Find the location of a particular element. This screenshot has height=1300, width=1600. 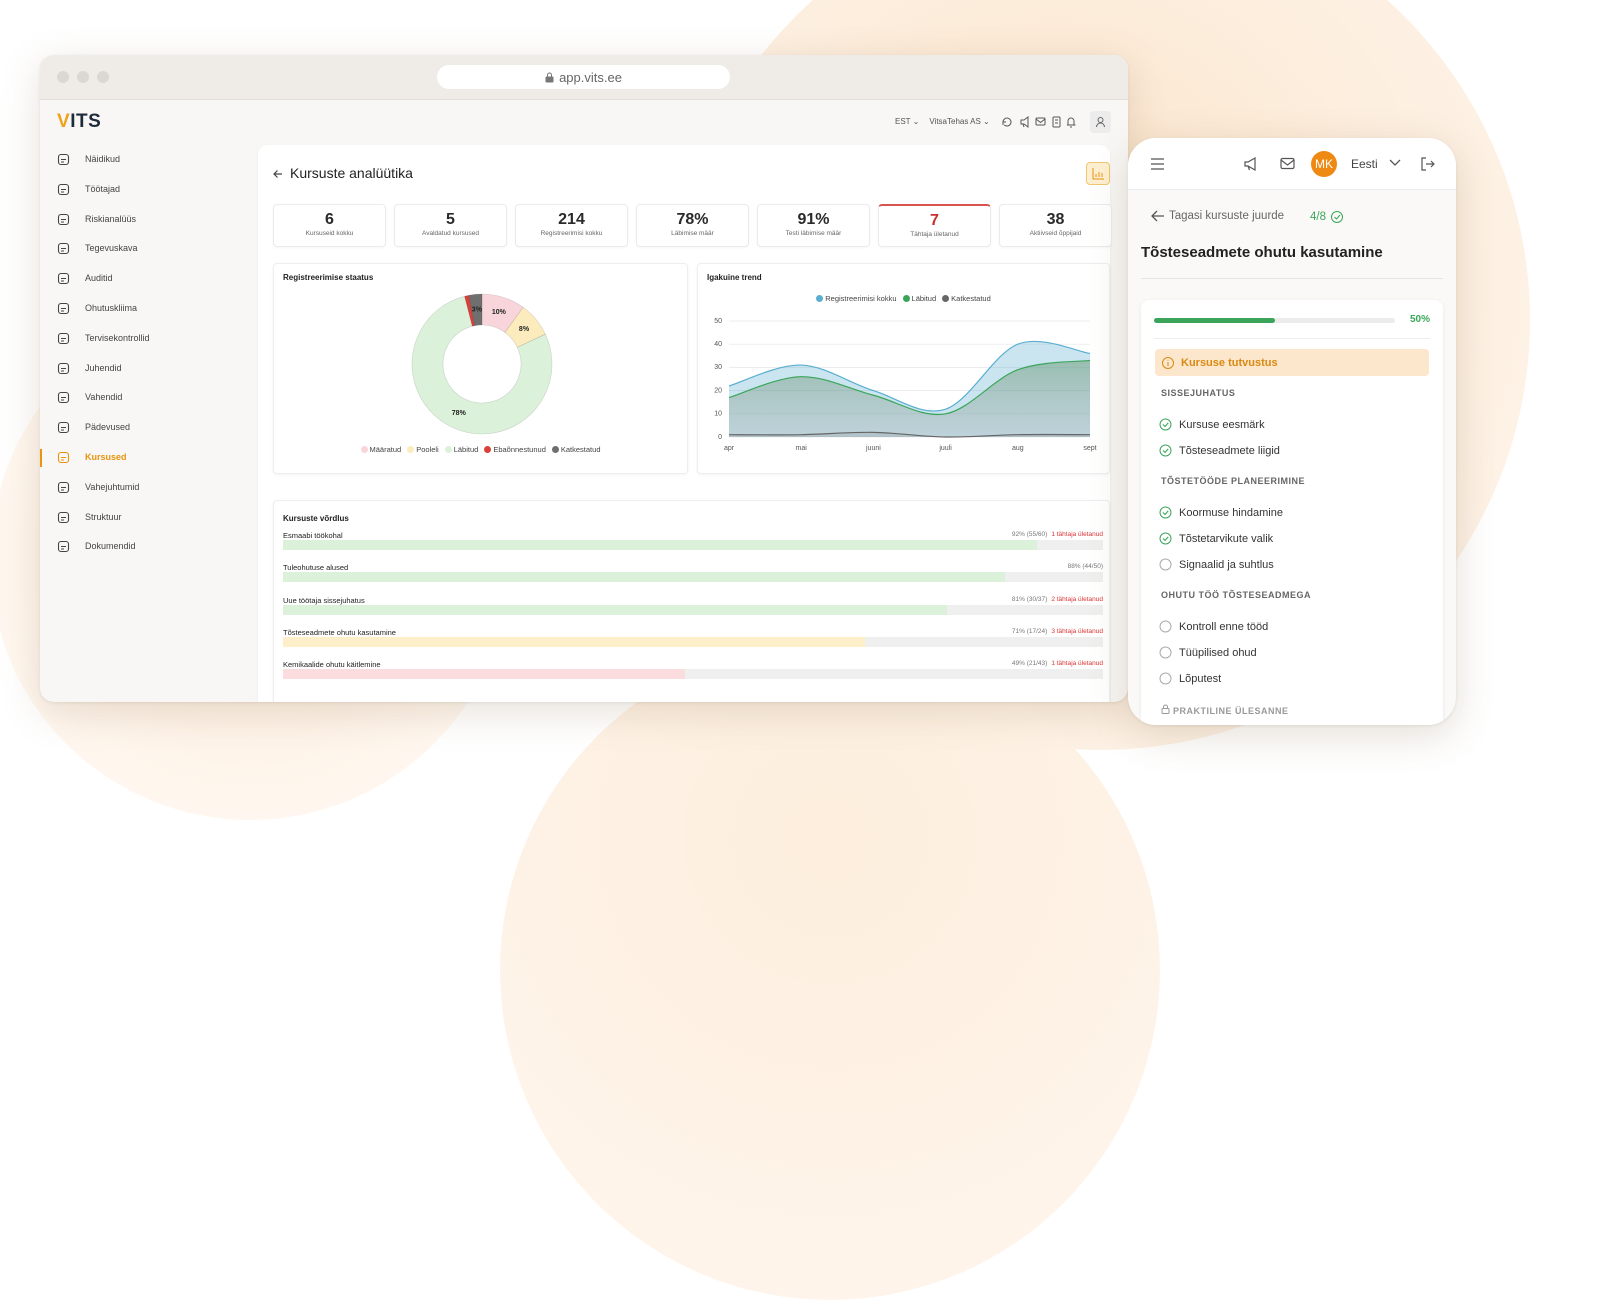

kpi-value: 7 is located at coordinates (934, 220).